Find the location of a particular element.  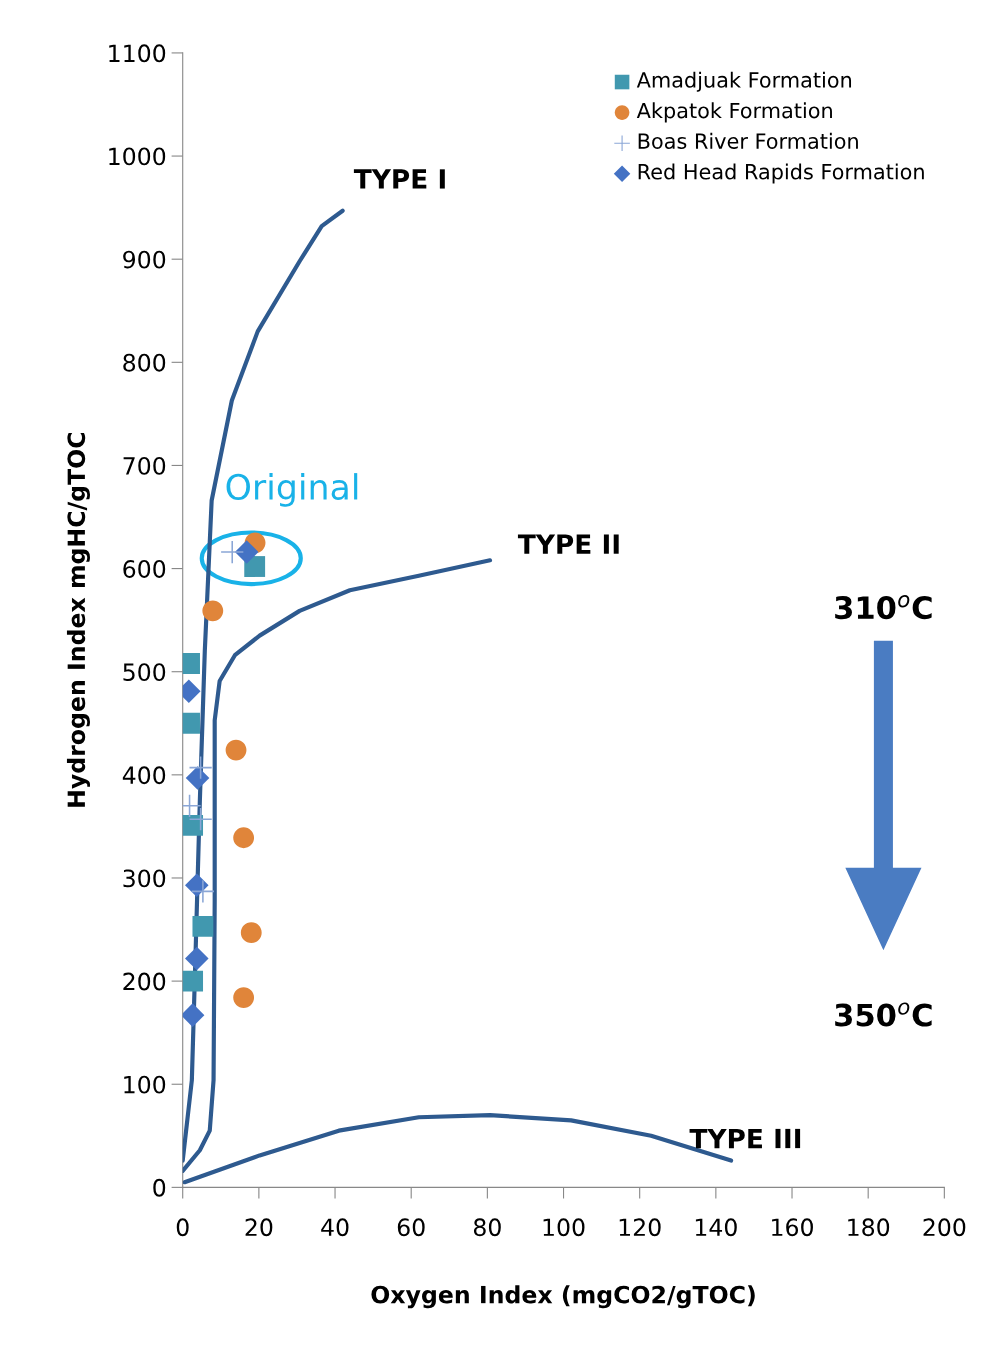

y-tick-label: 100 is located at coordinates (145, 1084).